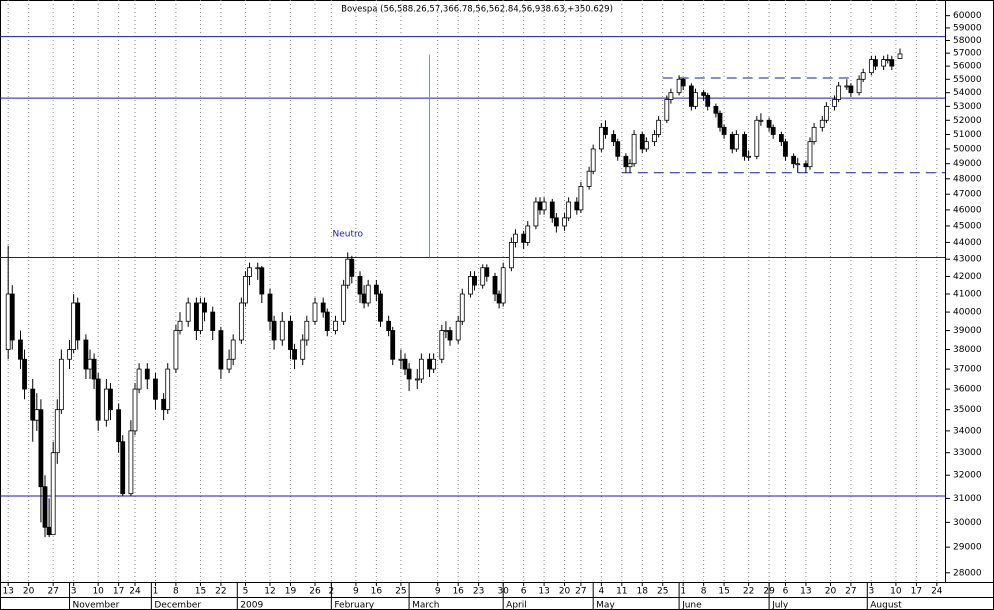 This screenshot has width=994, height=610. Describe the element at coordinates (177, 605) in the screenshot. I see `month-label: December` at that location.